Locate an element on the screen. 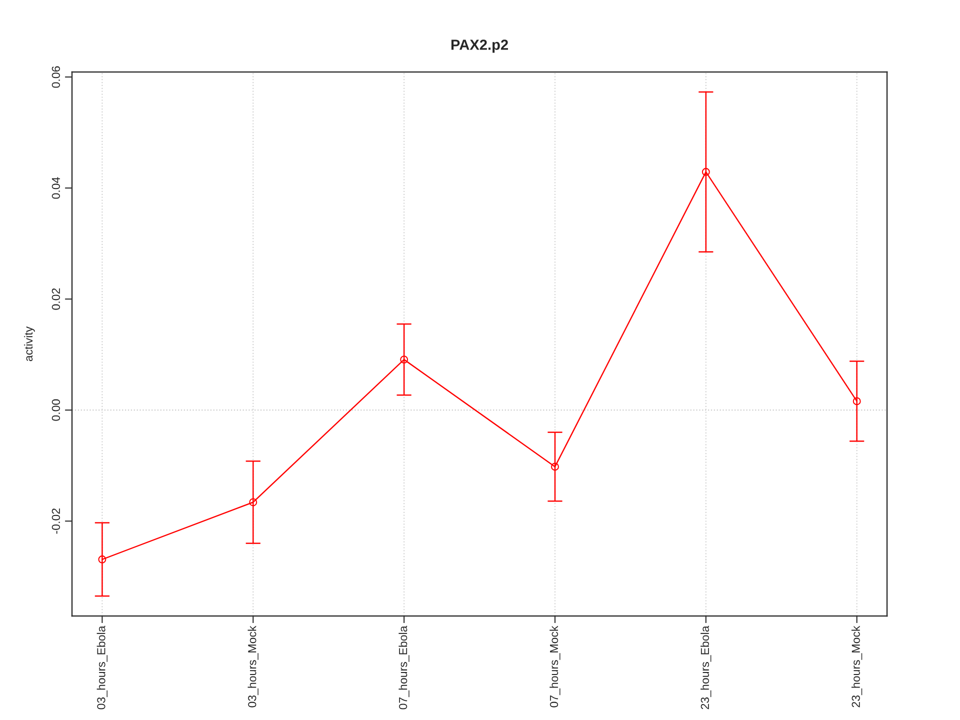  x-tick-label: 07_hours_Mock is located at coordinates (555, 667).